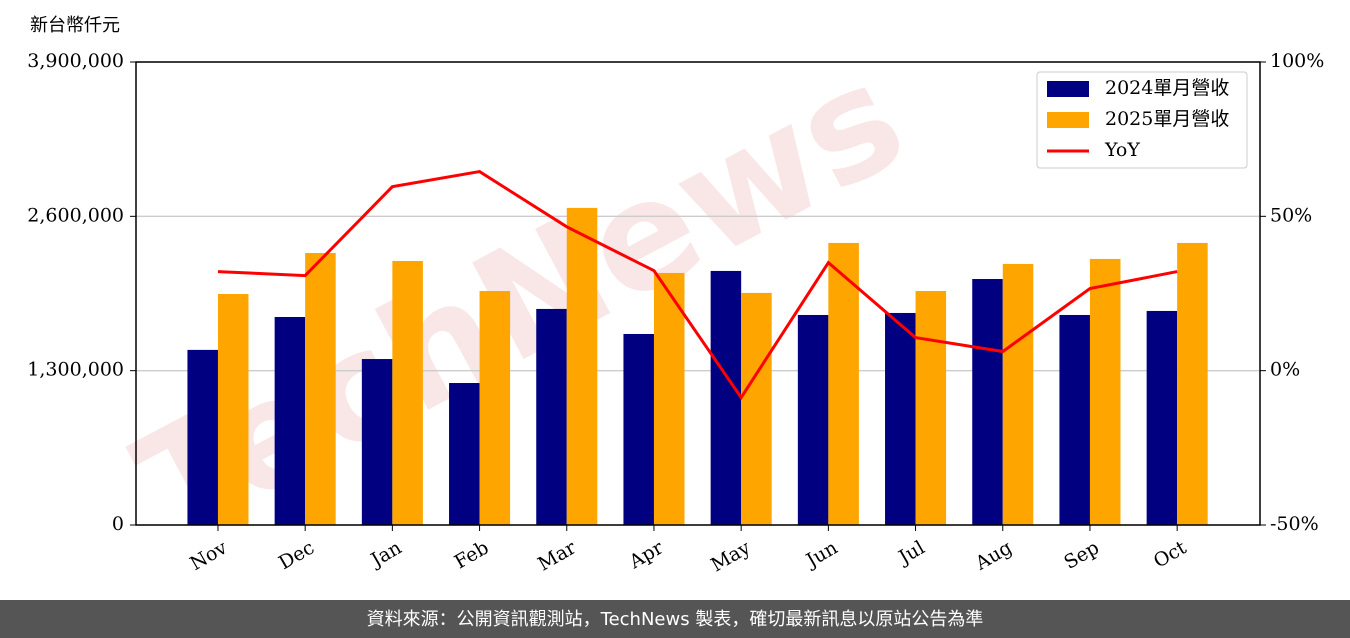  I want to click on footer-bar, so click(675, 619).